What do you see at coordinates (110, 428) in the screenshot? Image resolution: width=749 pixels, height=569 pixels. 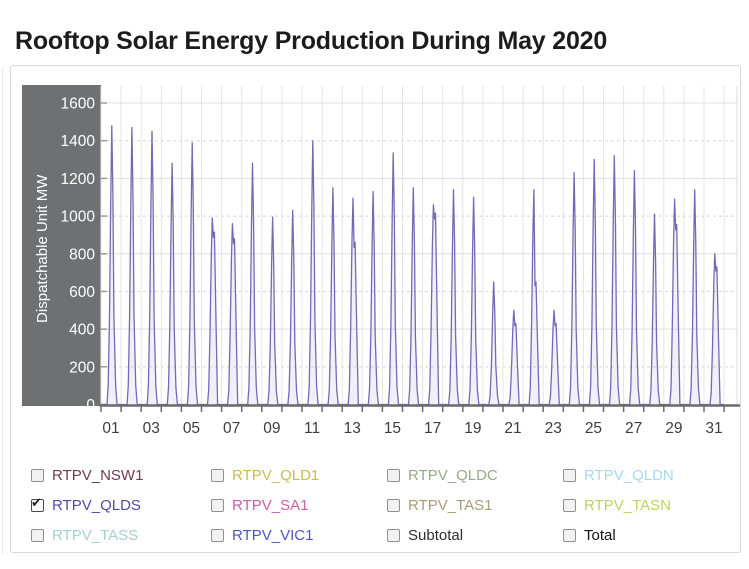 I see `x-tick-label: 01` at bounding box center [110, 428].